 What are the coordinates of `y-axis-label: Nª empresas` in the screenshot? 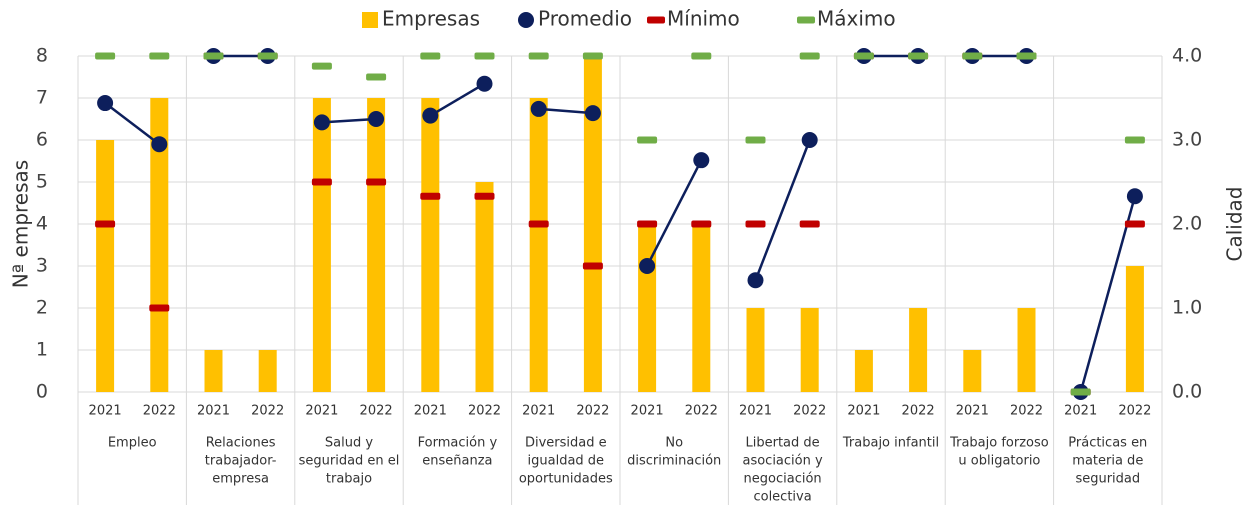 It's located at (21, 224).